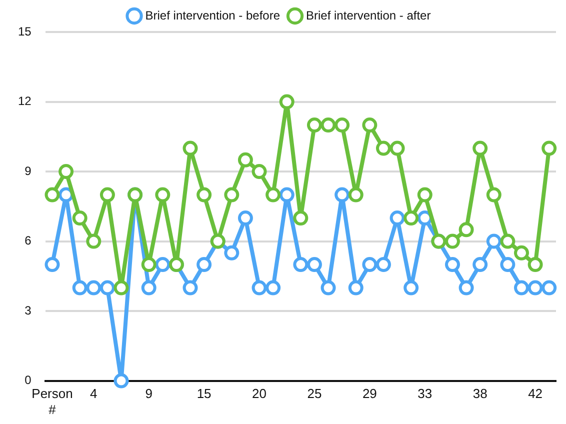 The height and width of the screenshot is (424, 566). Describe the element at coordinates (480, 394) in the screenshot. I see `x-tick-label: 38` at that location.